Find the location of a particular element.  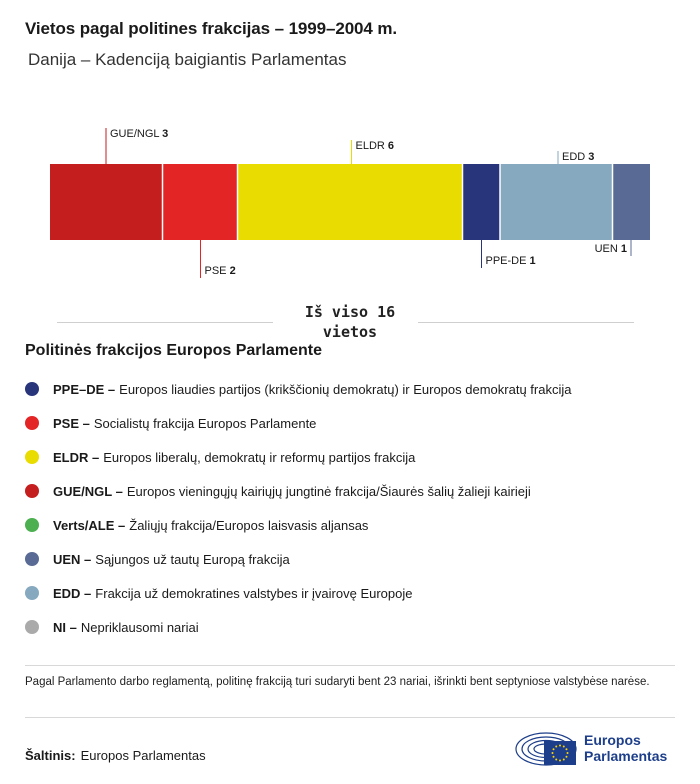

bar-segment-eldr is located at coordinates (350, 202).